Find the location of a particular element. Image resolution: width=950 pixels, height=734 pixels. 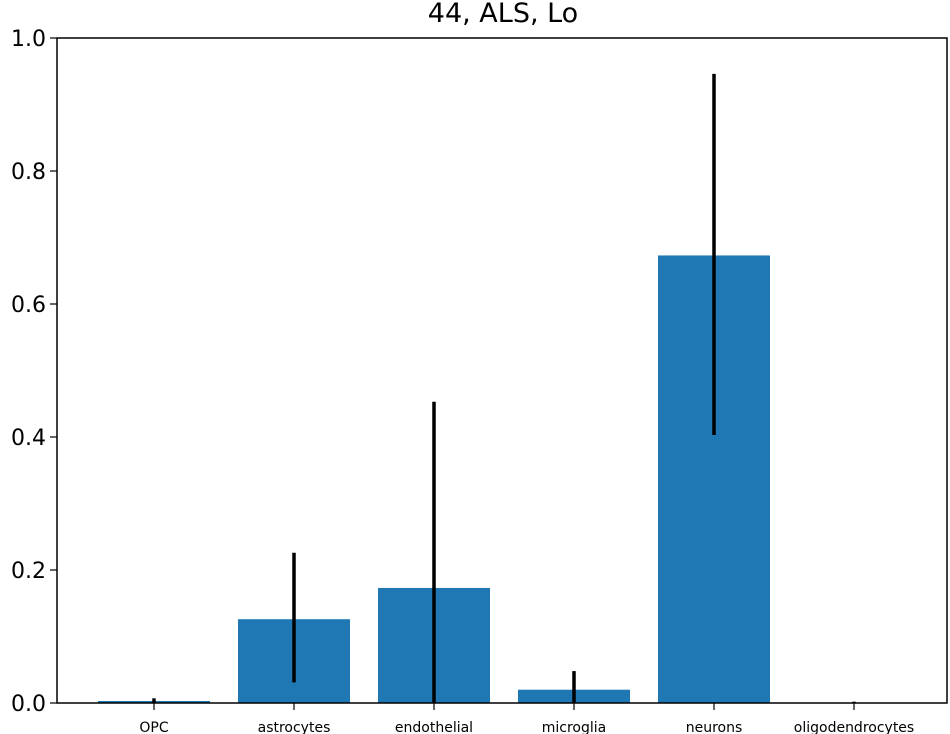

y-tick-label: 1.0 is located at coordinates (28, 39).